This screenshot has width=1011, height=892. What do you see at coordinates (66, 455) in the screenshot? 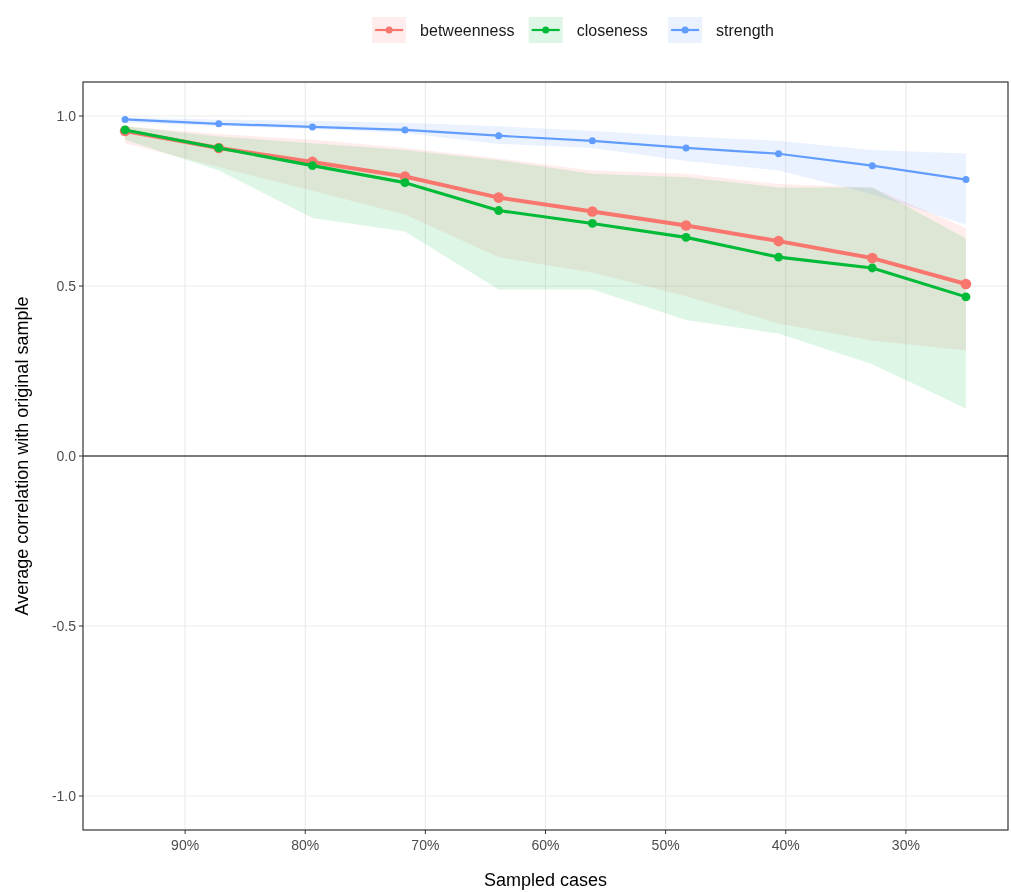
I see `y-tick-label: 0.0` at bounding box center [66, 455].